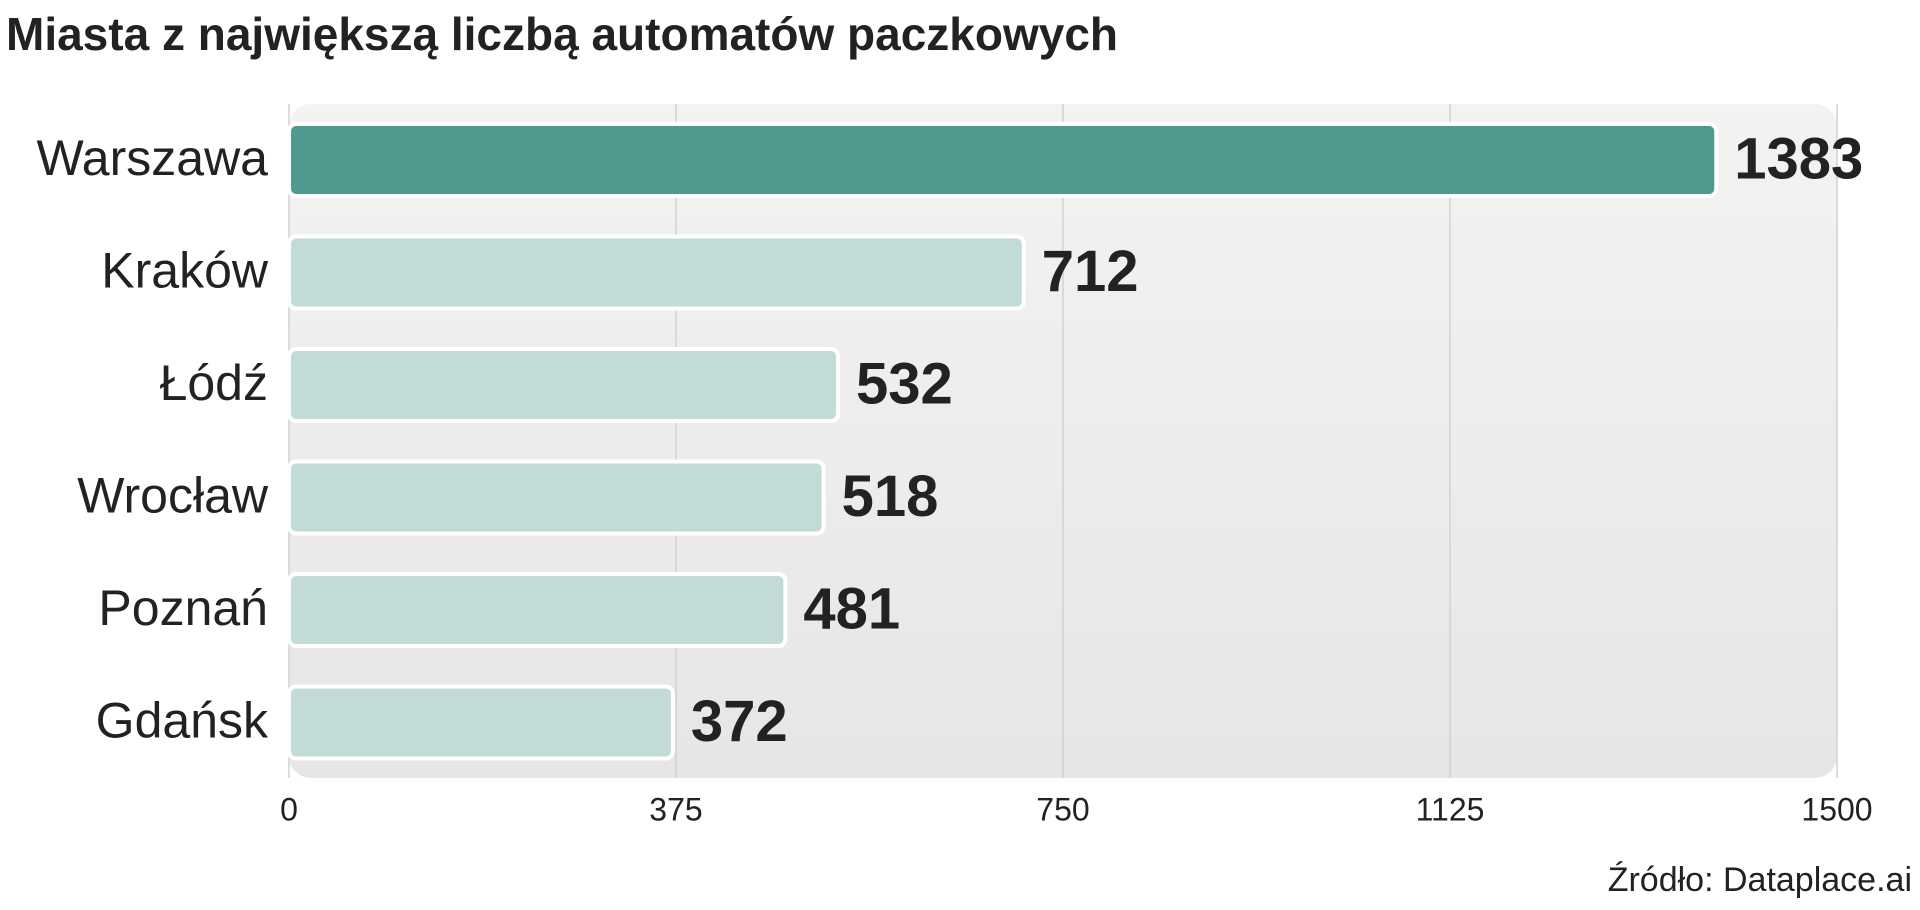 The height and width of the screenshot is (910, 1920). I want to click on value-label: 481, so click(851, 608).